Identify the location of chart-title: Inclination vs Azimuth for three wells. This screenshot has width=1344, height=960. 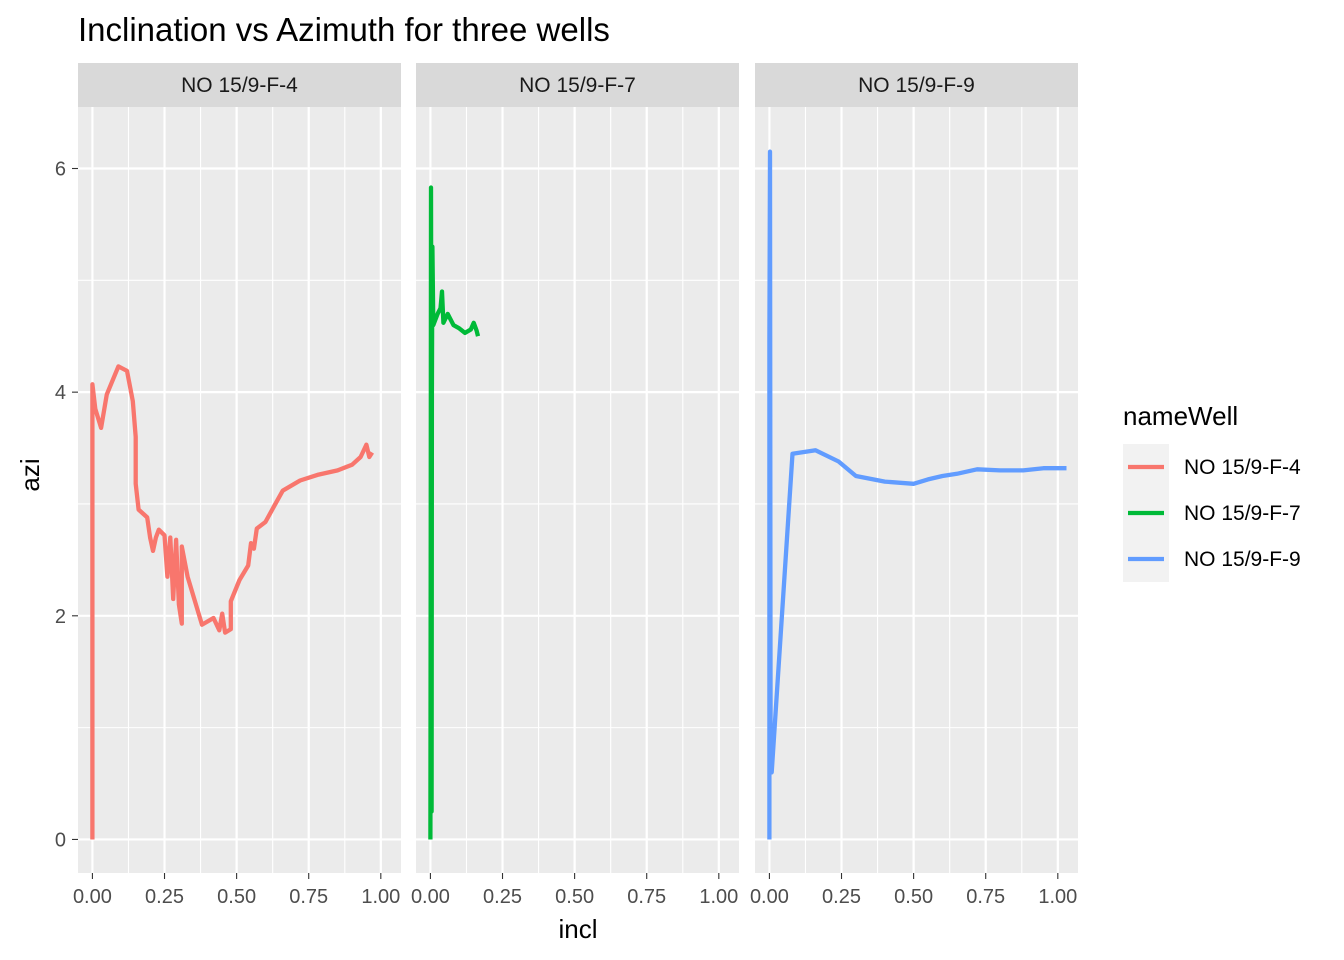
(344, 29).